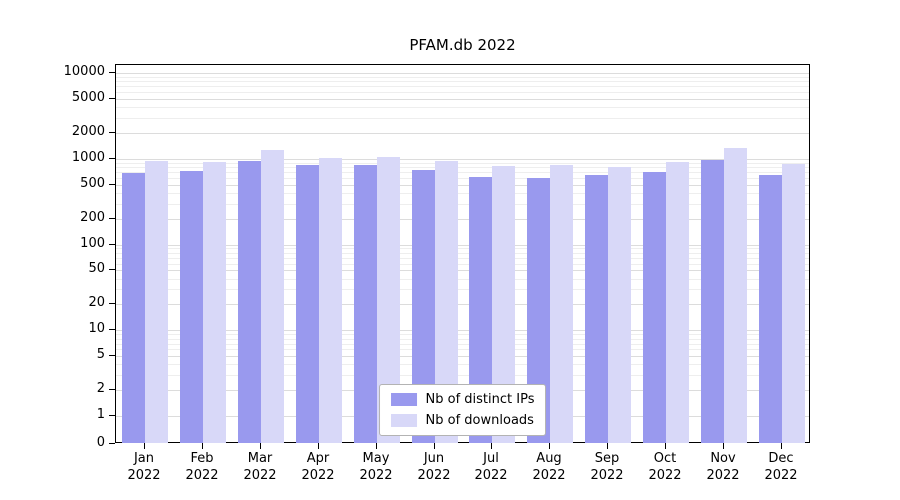 Image resolution: width=900 pixels, height=500 pixels. I want to click on legend-label: Nb of downloads, so click(479, 420).